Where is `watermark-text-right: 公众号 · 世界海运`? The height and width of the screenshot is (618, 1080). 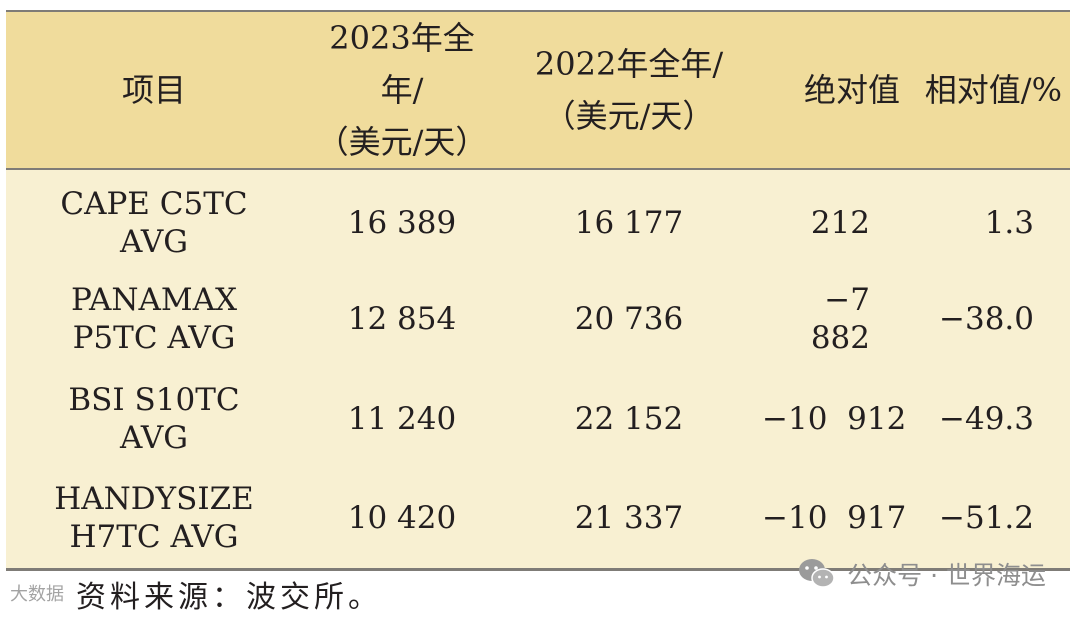
watermark-text-right: 公众号 · 世界海运 is located at coordinates (946, 575).